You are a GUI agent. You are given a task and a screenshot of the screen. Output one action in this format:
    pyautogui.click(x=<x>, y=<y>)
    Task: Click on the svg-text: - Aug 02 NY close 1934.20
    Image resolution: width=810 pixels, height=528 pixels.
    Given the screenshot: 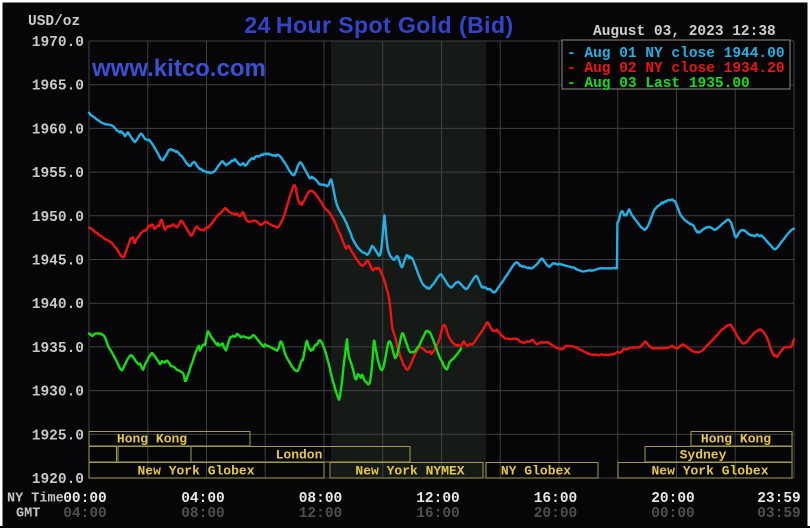 What is the action you would take?
    pyautogui.click(x=676, y=69)
    